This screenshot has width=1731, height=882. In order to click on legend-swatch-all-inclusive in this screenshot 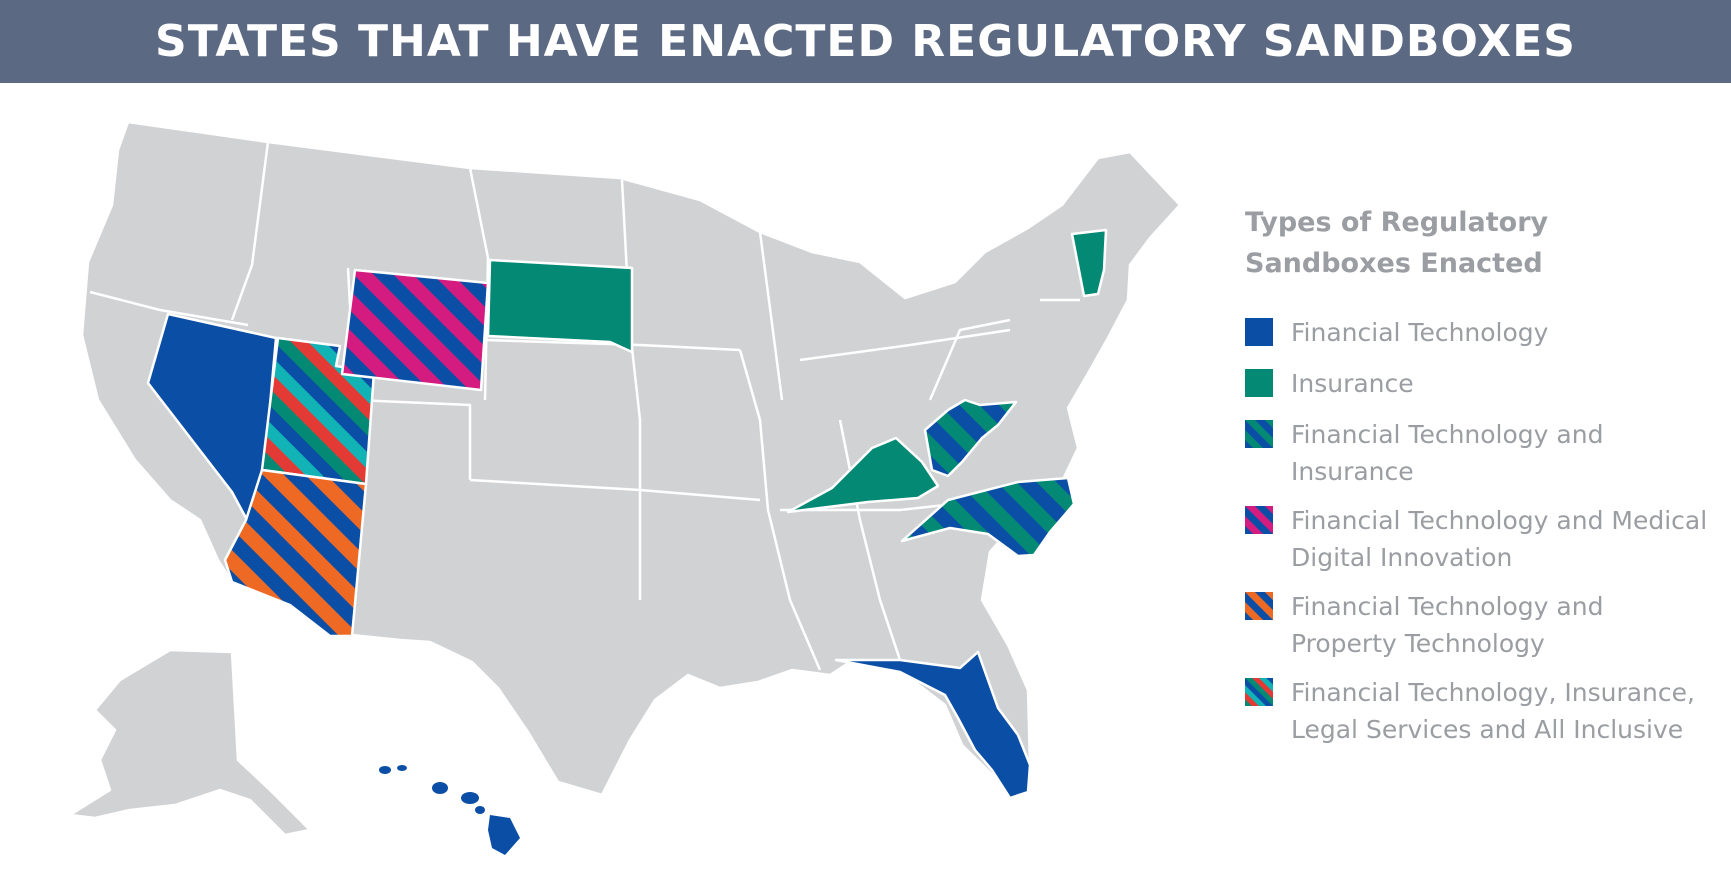, I will do `click(1259, 692)`.